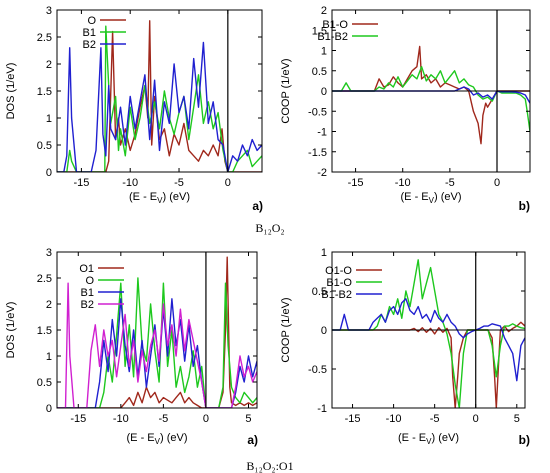 This screenshot has height=473, width=550. I want to click on y-tick-label: -1.5, so click(317, 153).